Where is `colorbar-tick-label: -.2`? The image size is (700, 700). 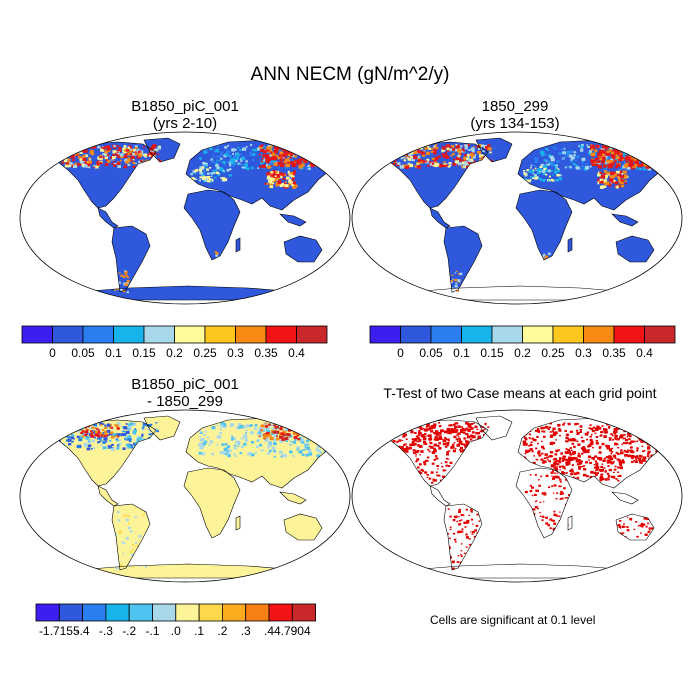
colorbar-tick-label: -.2 is located at coordinates (129, 631).